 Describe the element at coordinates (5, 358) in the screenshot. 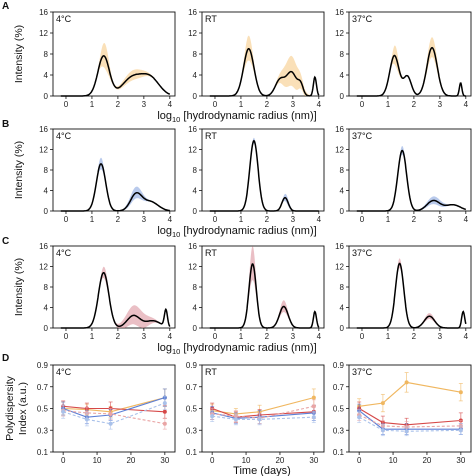

I see `panel-letter: D` at that location.